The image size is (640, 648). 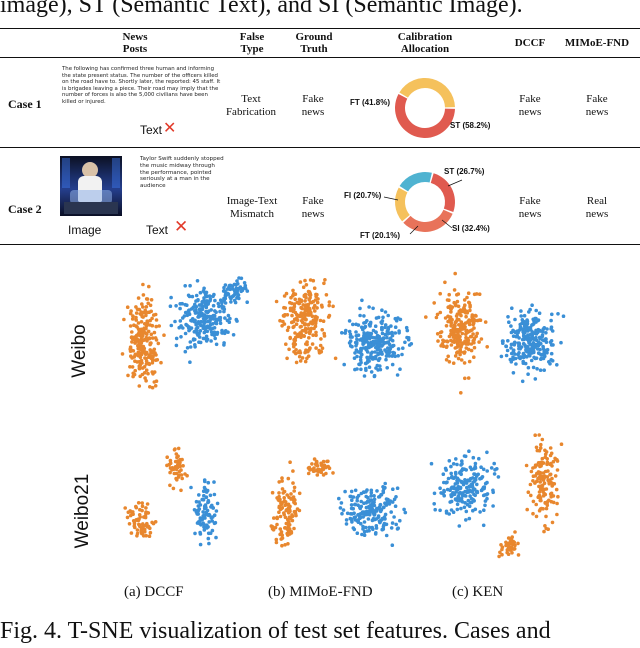 What do you see at coordinates (320, 147) in the screenshot?
I see `table-row-rule` at bounding box center [320, 147].